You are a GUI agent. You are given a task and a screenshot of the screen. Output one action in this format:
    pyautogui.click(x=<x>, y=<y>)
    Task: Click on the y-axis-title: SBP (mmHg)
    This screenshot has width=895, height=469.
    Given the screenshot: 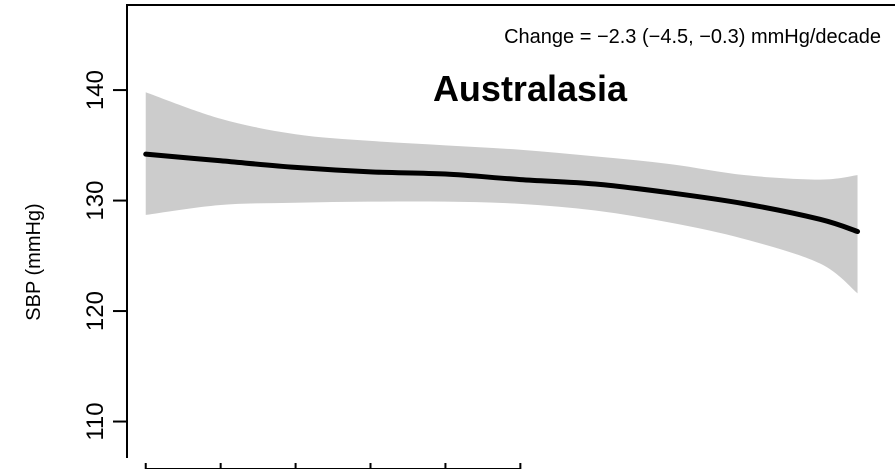 What is the action you would take?
    pyautogui.click(x=34, y=261)
    